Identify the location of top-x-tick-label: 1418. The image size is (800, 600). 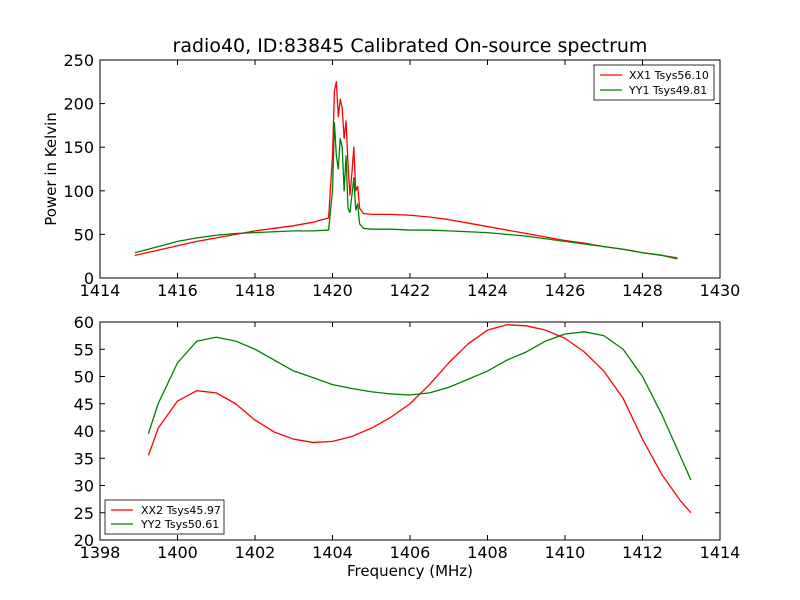
(255, 290).